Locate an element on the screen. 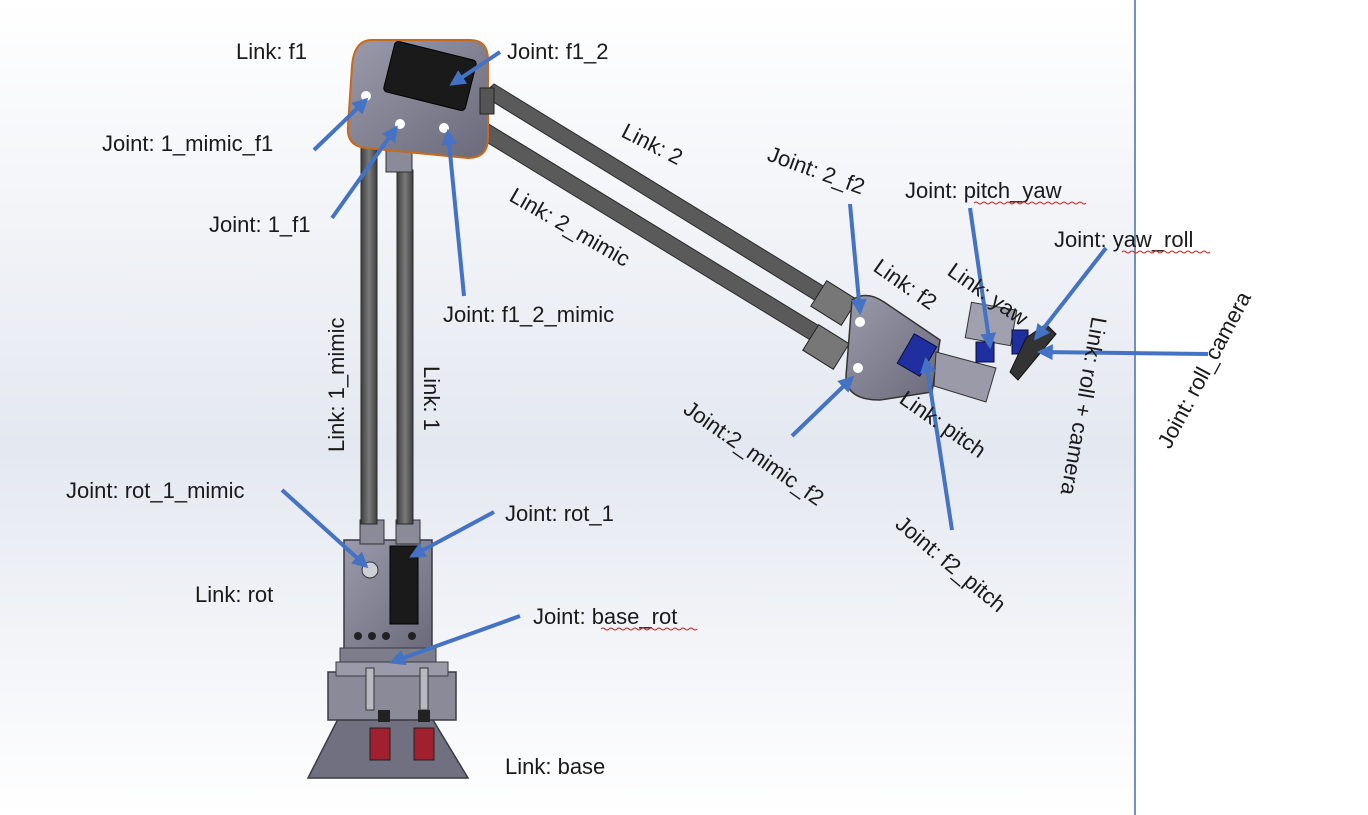  label-joint-roll-camera: Joint: roll_camera is located at coordinates (1204, 370).